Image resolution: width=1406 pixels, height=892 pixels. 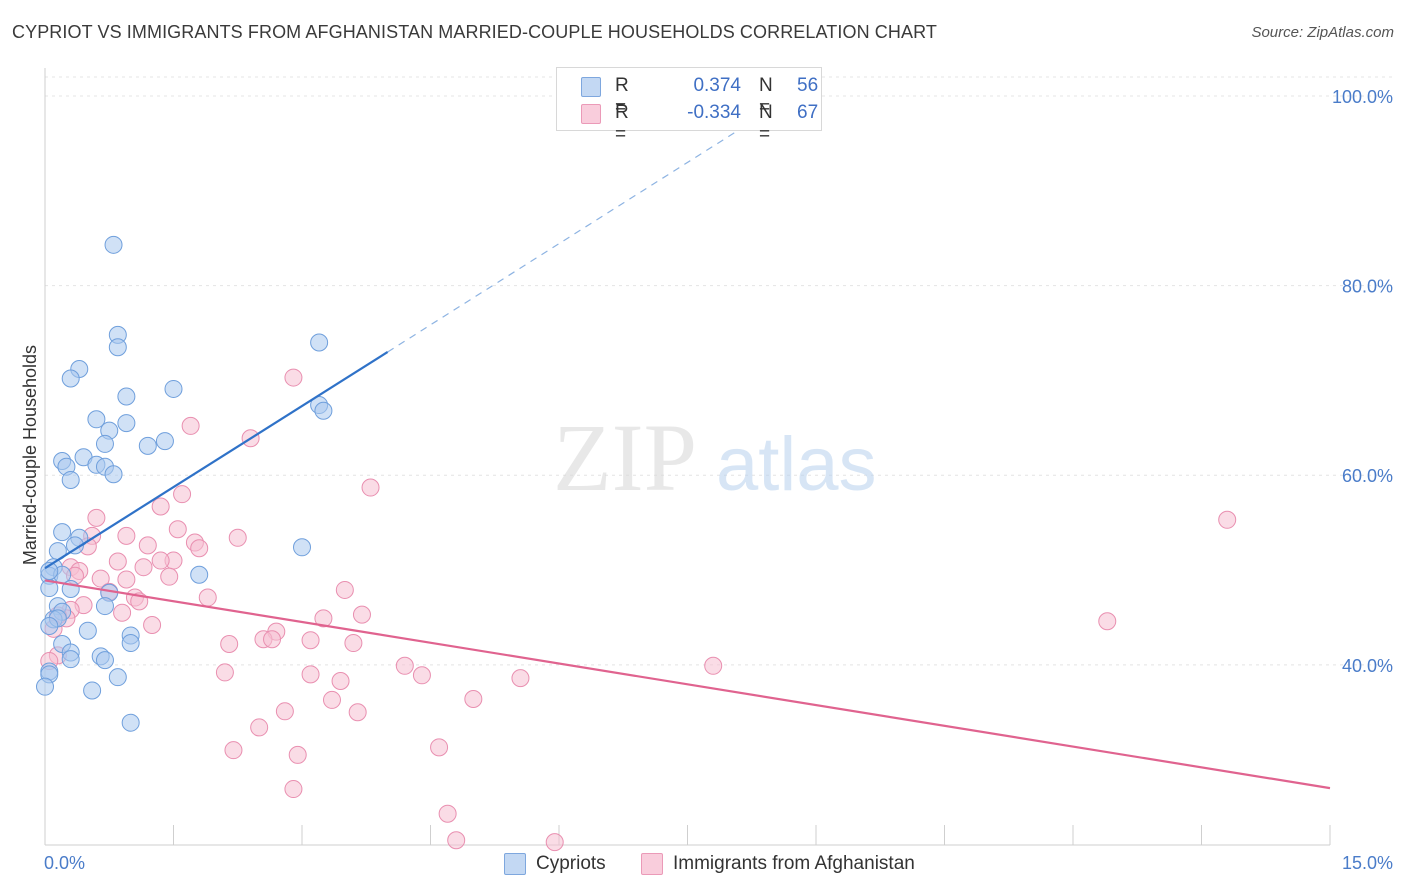 I want to click on legend-label-afghanistan: Immigrants from Afghanistan, so click(x=794, y=863).